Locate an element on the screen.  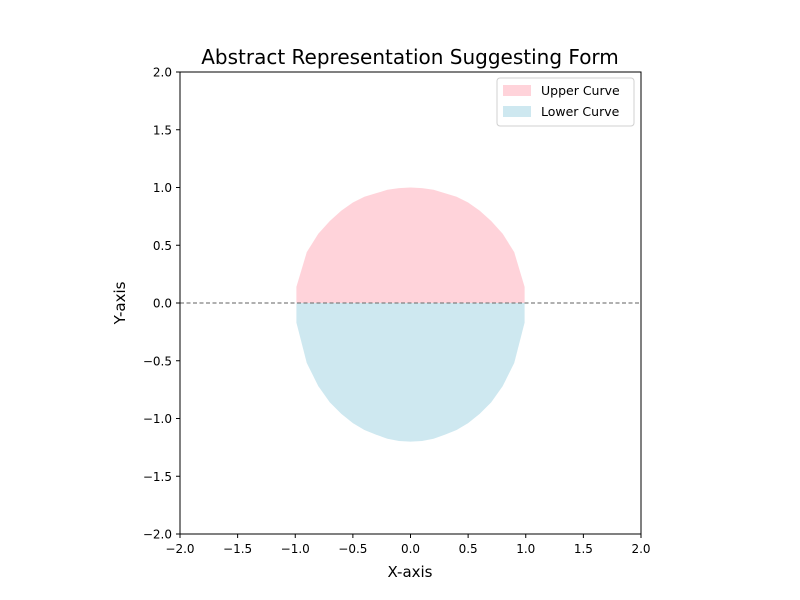
legend-label: Lower Curve is located at coordinates (580, 111).